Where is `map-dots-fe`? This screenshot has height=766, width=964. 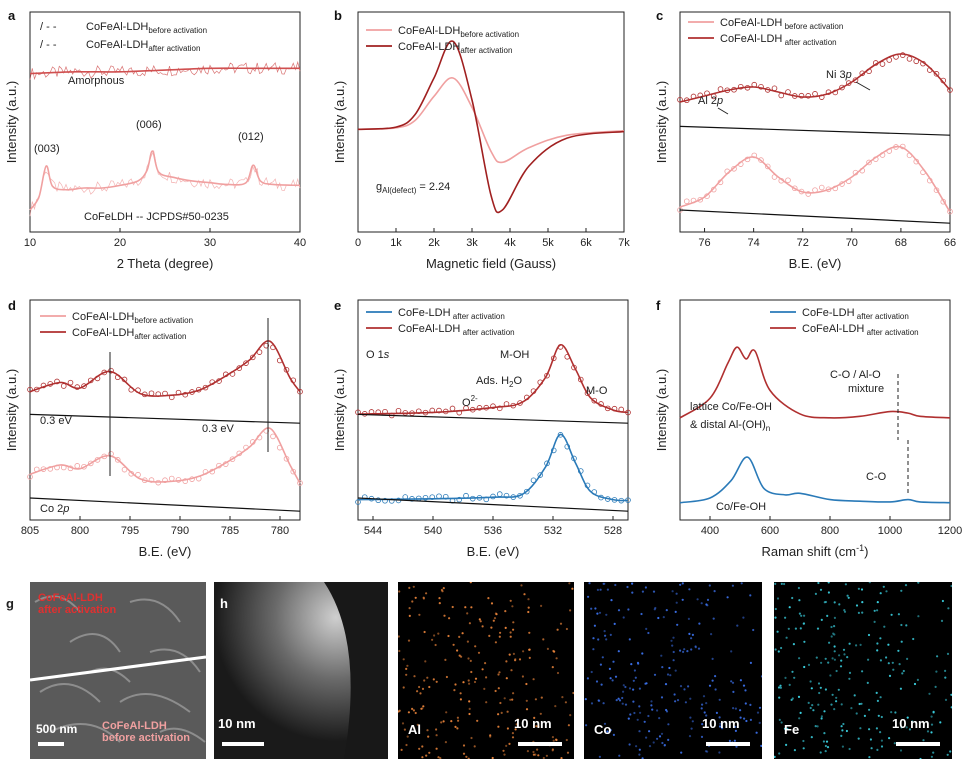
map-dots-fe is located at coordinates (863, 670).